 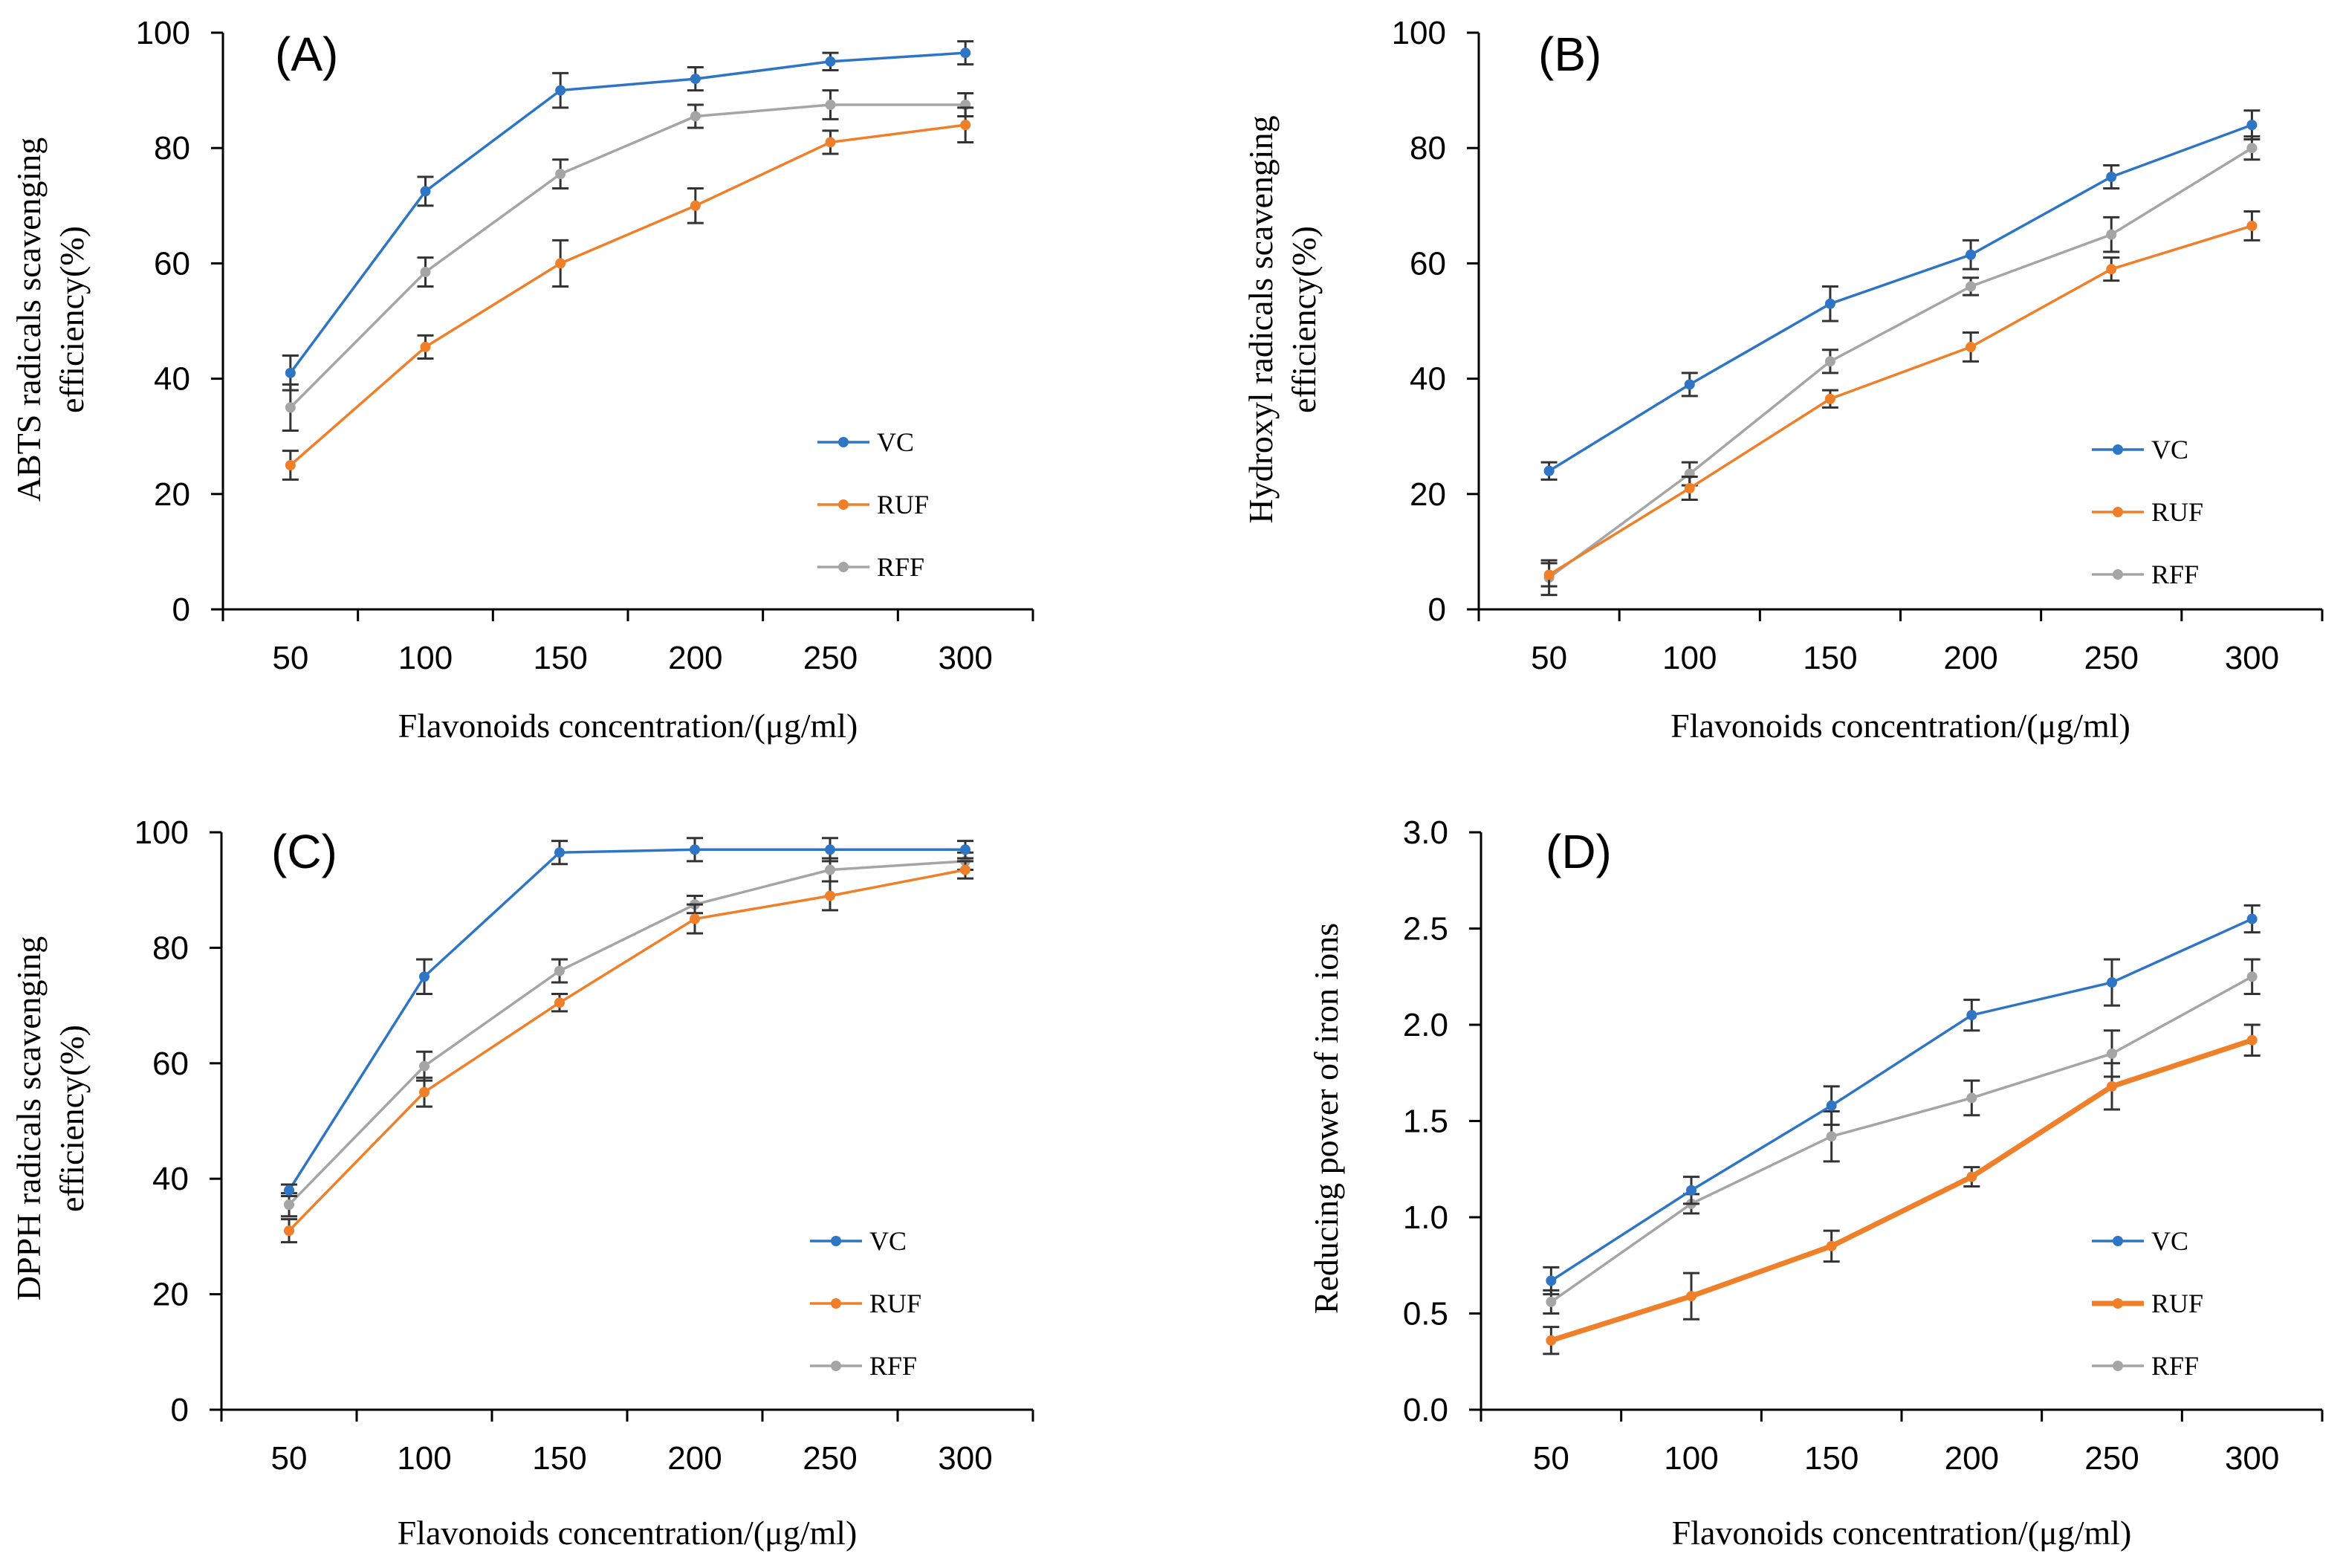 What do you see at coordinates (1425, 832) in the screenshot?
I see `y-tick-label: 3.0` at bounding box center [1425, 832].